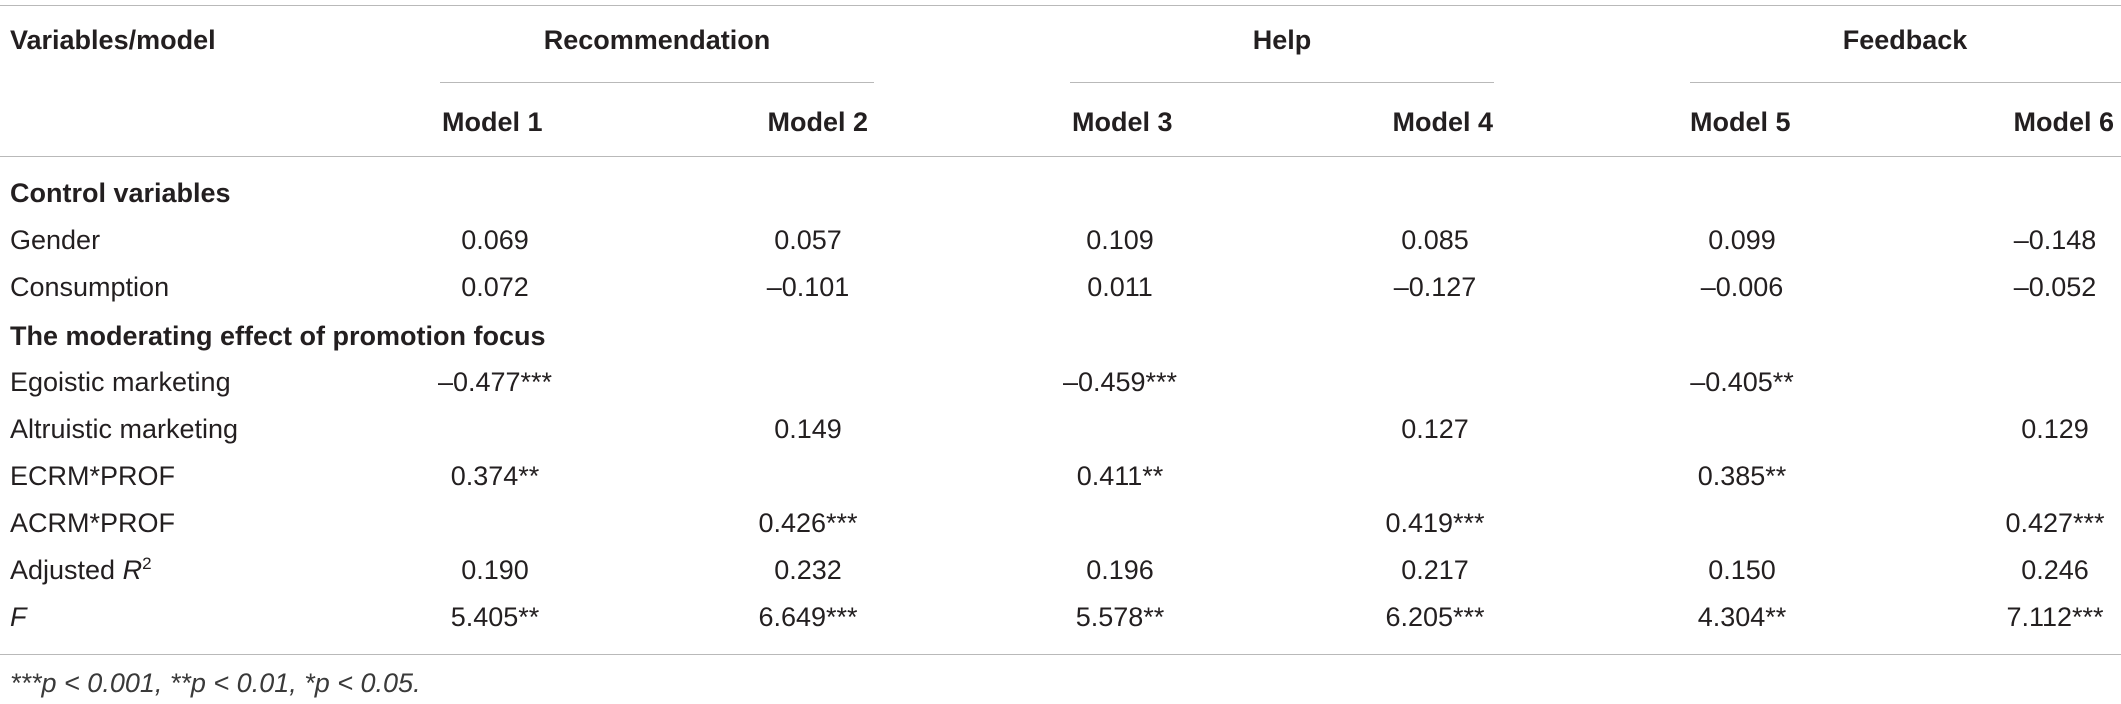  I want to click on table-cell: 5.578**, so click(1120, 617).